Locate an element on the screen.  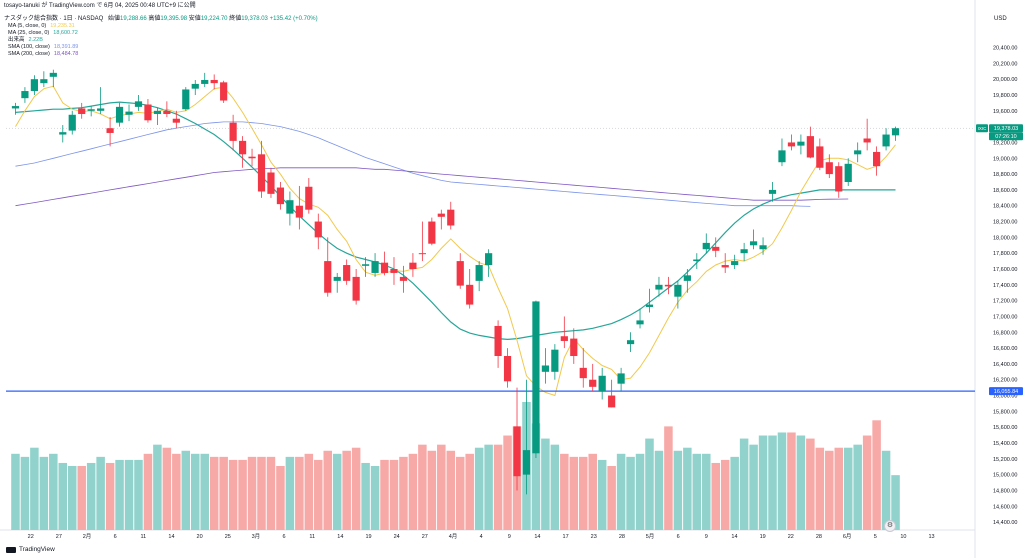
x-tick-label: 4月 is located at coordinates (453, 536).